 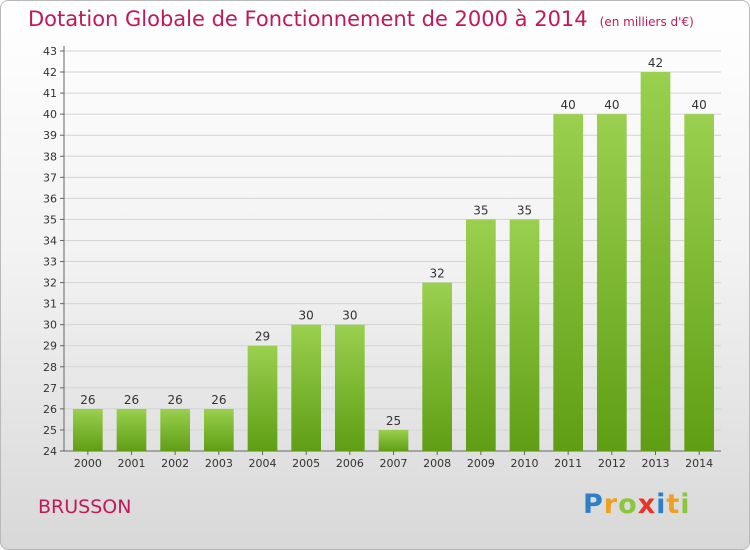 What do you see at coordinates (50, 177) in the screenshot?
I see `y-tick-label: 37` at bounding box center [50, 177].